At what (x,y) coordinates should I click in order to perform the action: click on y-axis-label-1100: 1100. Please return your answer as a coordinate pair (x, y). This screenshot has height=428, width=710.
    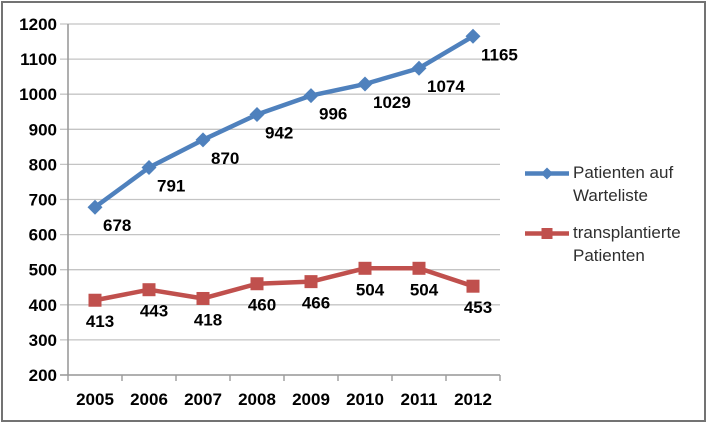
    Looking at the image, I should click on (38, 59).